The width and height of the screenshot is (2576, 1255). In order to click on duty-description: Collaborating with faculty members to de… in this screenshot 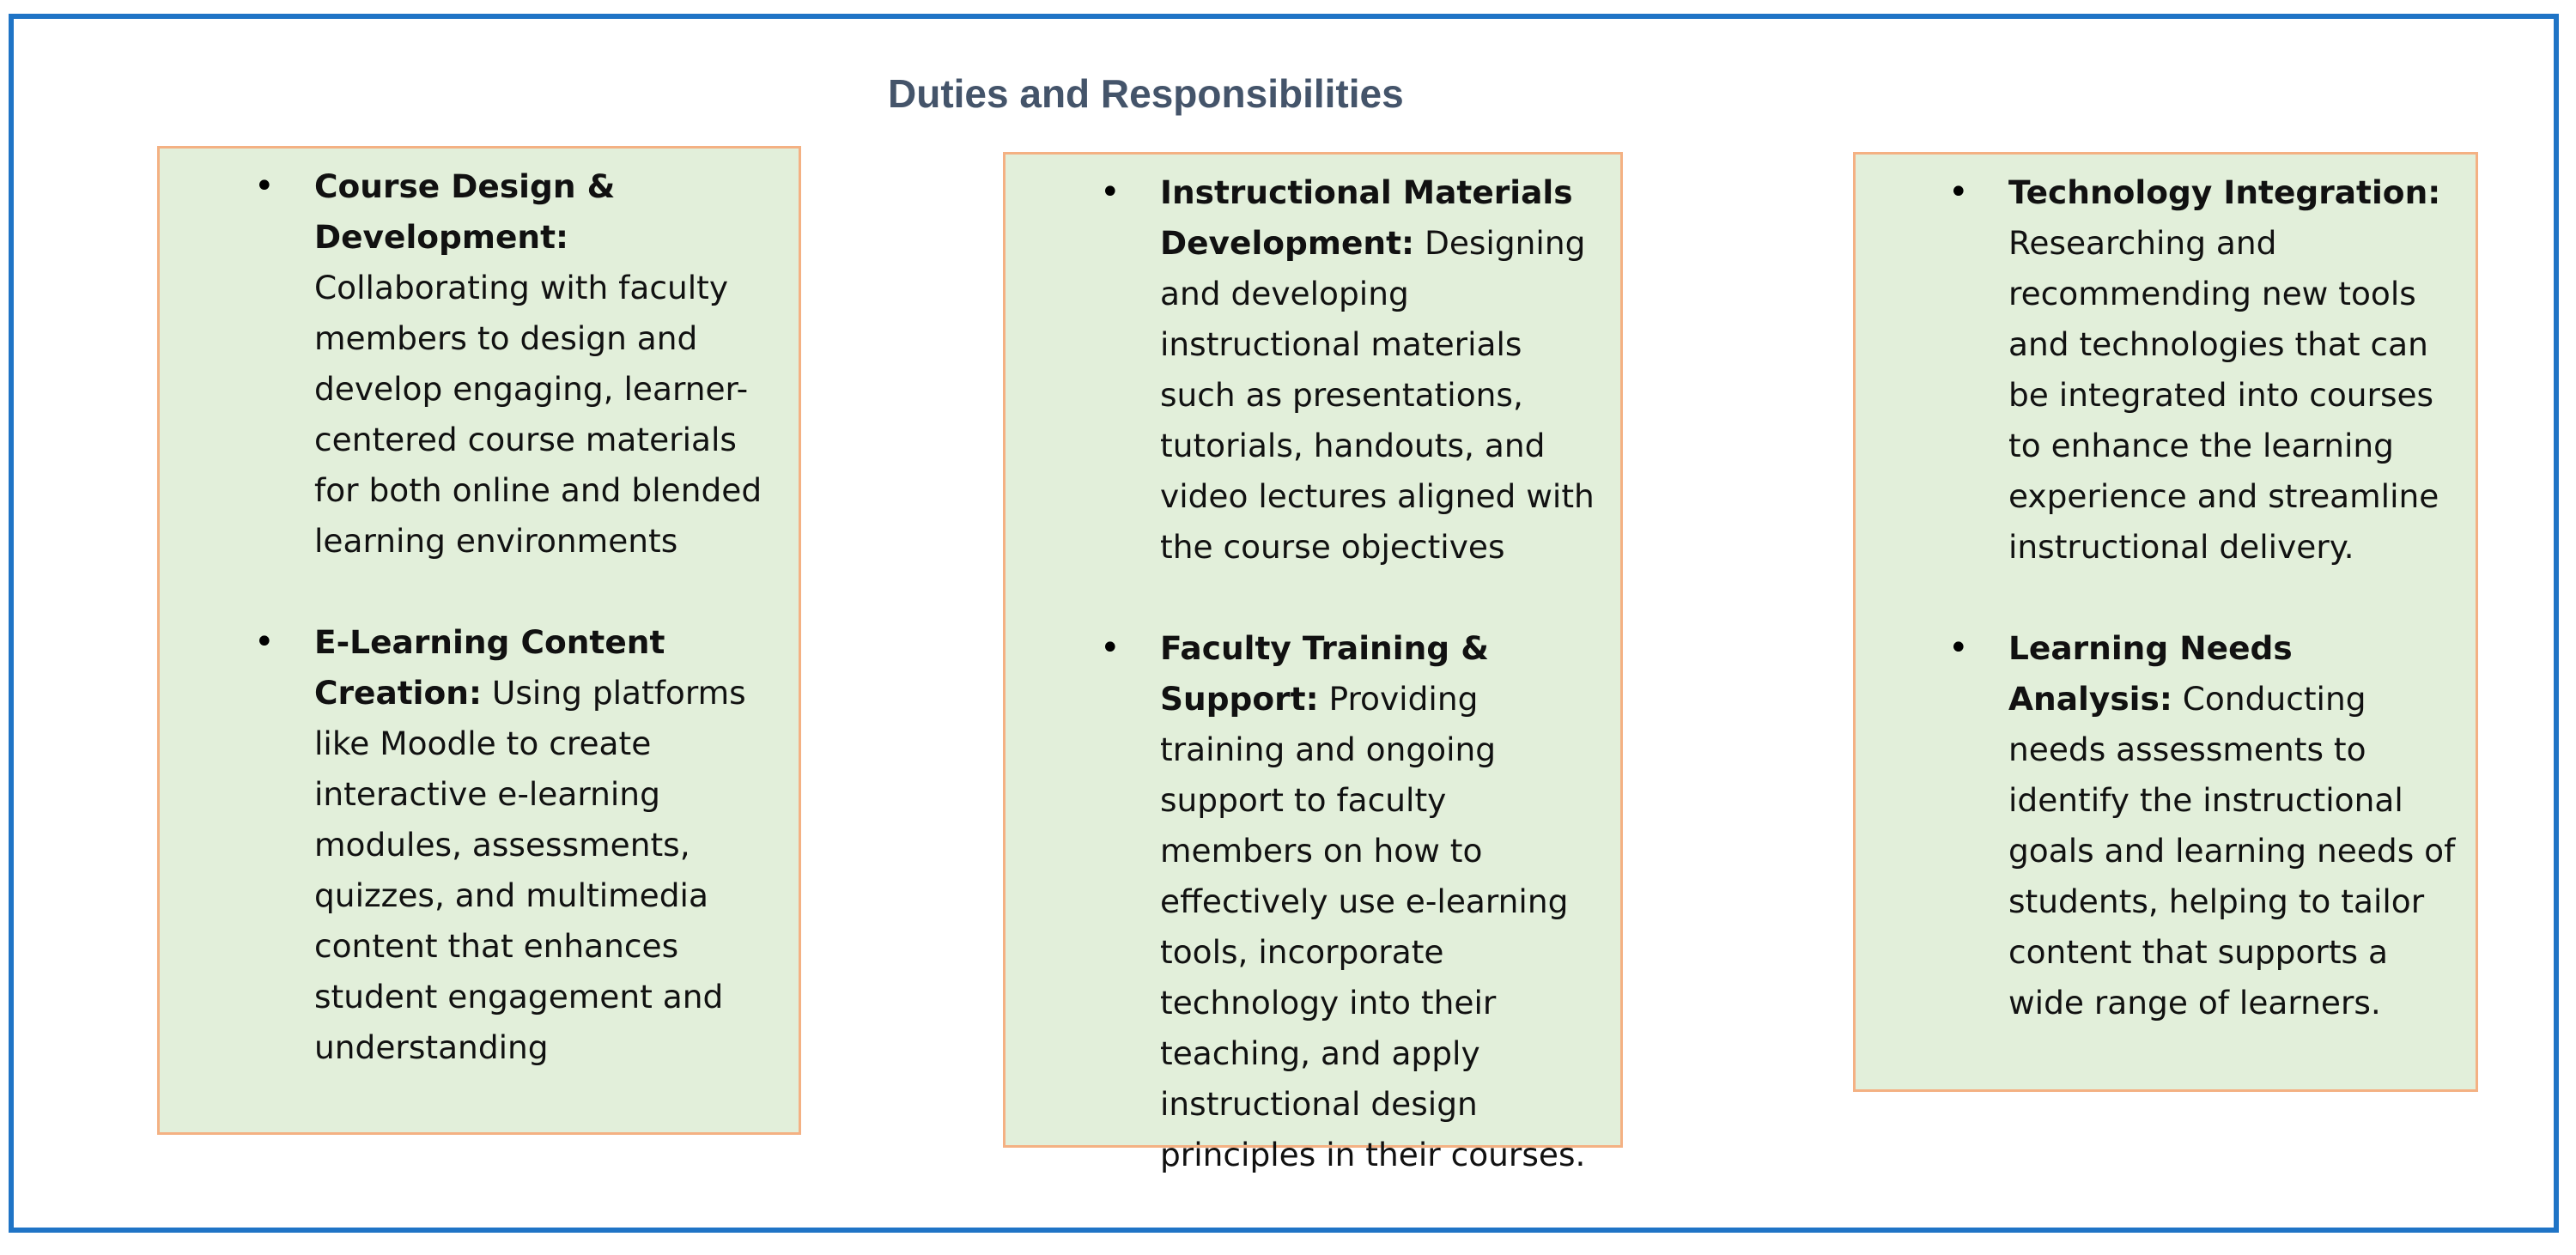, I will do `click(538, 414)`.